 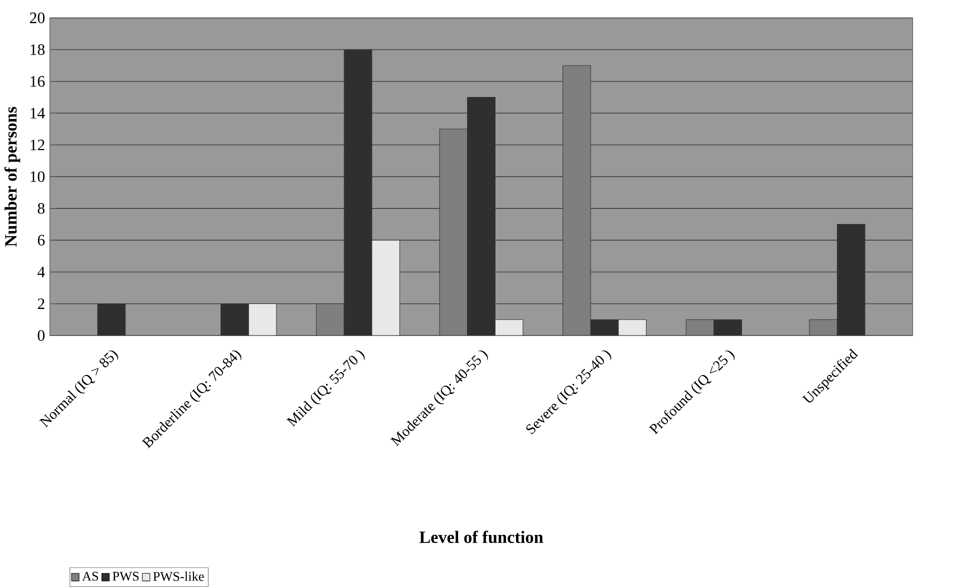 I want to click on y-tick-label: 6, so click(x=41, y=240).